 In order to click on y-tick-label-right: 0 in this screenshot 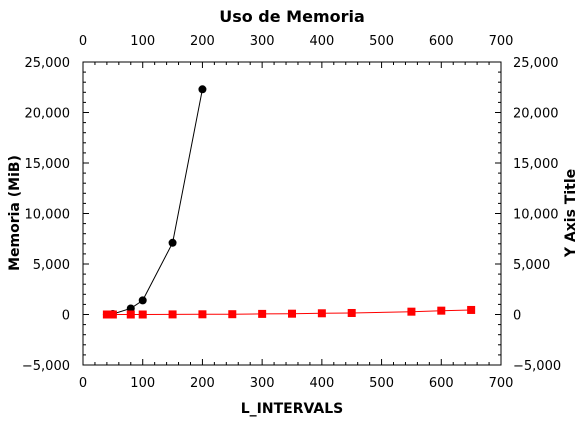, I will do `click(517, 316)`.